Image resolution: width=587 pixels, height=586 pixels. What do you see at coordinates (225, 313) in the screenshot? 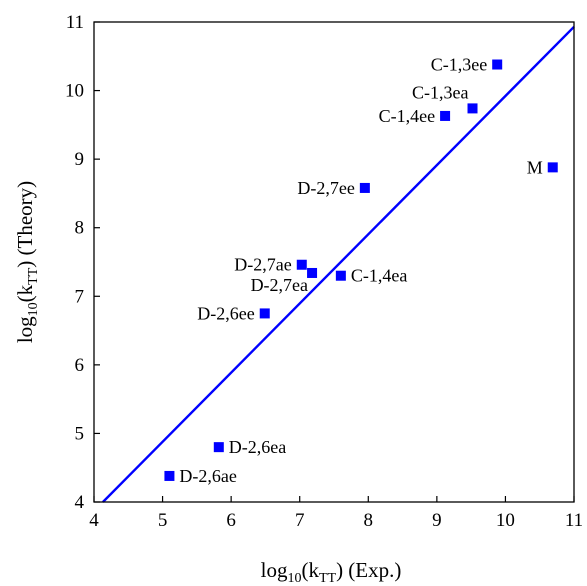
I see `data-point-label: D-2,6ee` at bounding box center [225, 313].